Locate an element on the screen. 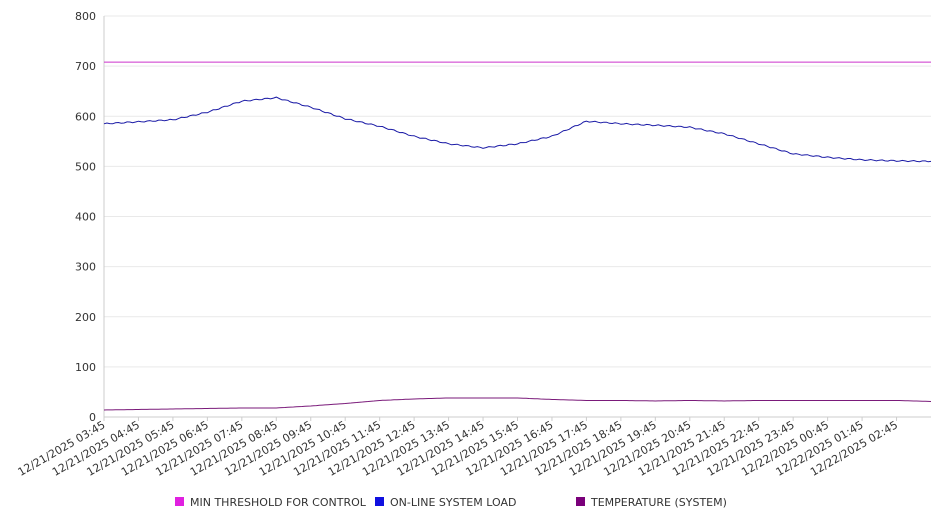 Image resolution: width=946 pixels, height=526 pixels. y-tick-label: 0 is located at coordinates (92, 417).